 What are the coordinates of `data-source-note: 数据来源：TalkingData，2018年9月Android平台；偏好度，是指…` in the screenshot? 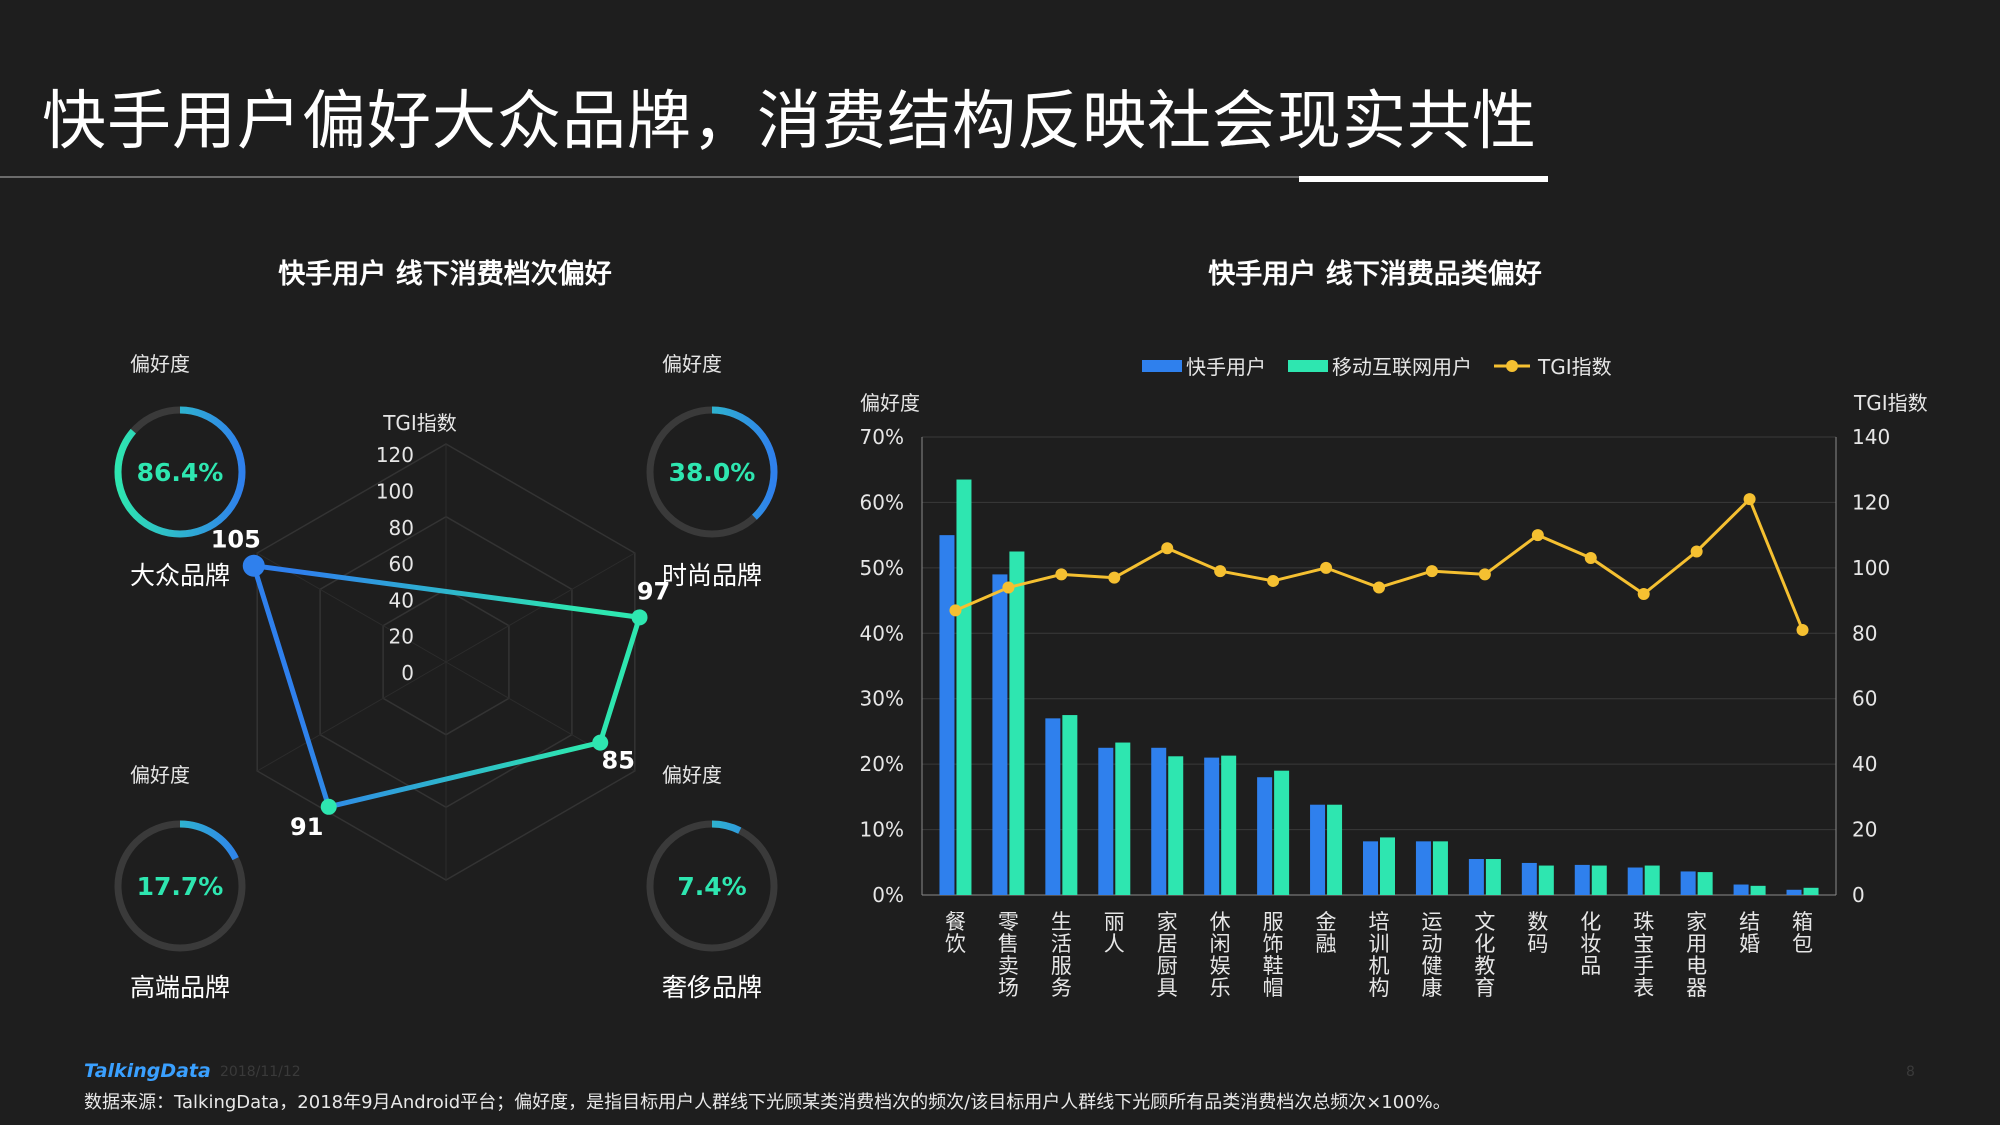 It's located at (767, 1102).